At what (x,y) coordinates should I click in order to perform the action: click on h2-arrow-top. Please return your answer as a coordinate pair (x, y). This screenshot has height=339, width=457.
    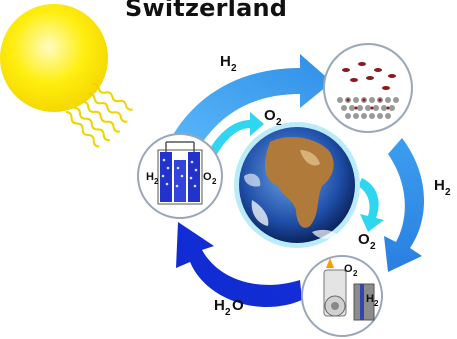
    Looking at the image, I should click on (251, 100).